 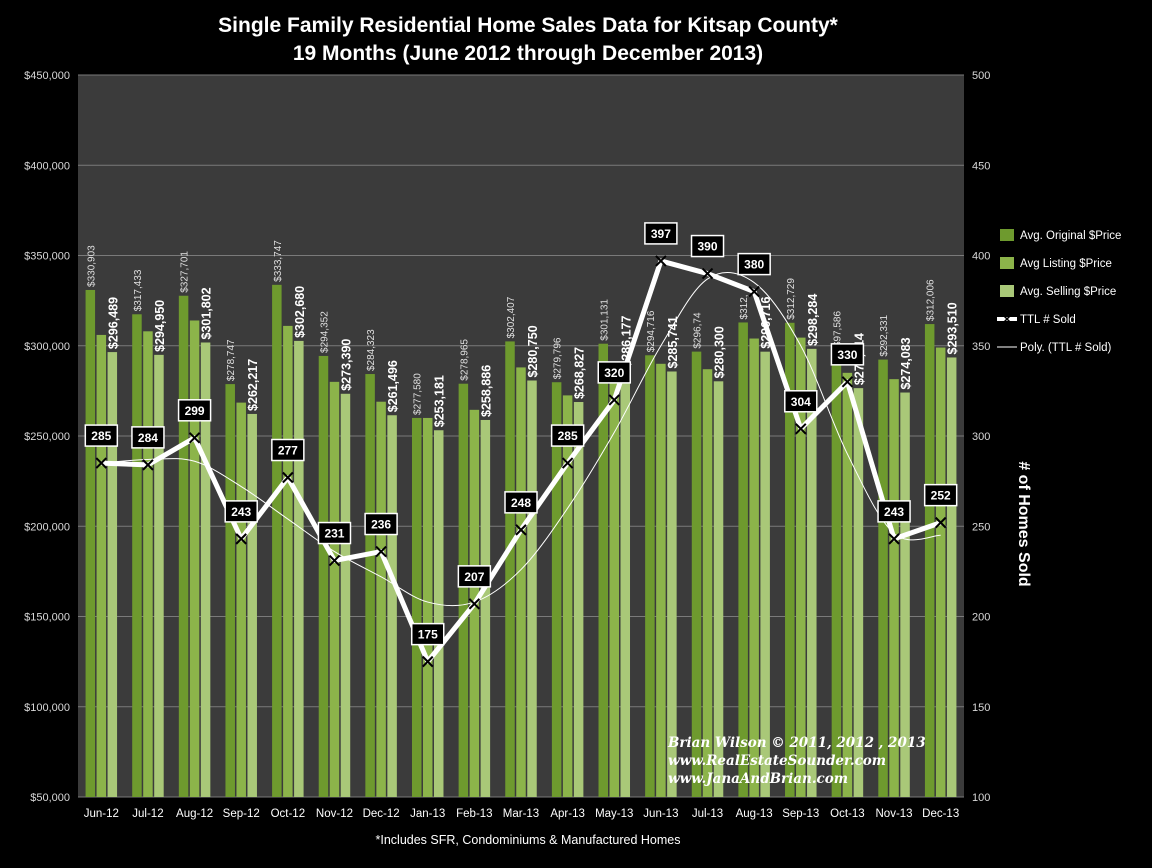 I want to click on original-price-label: $312,, so click(x=744, y=306).